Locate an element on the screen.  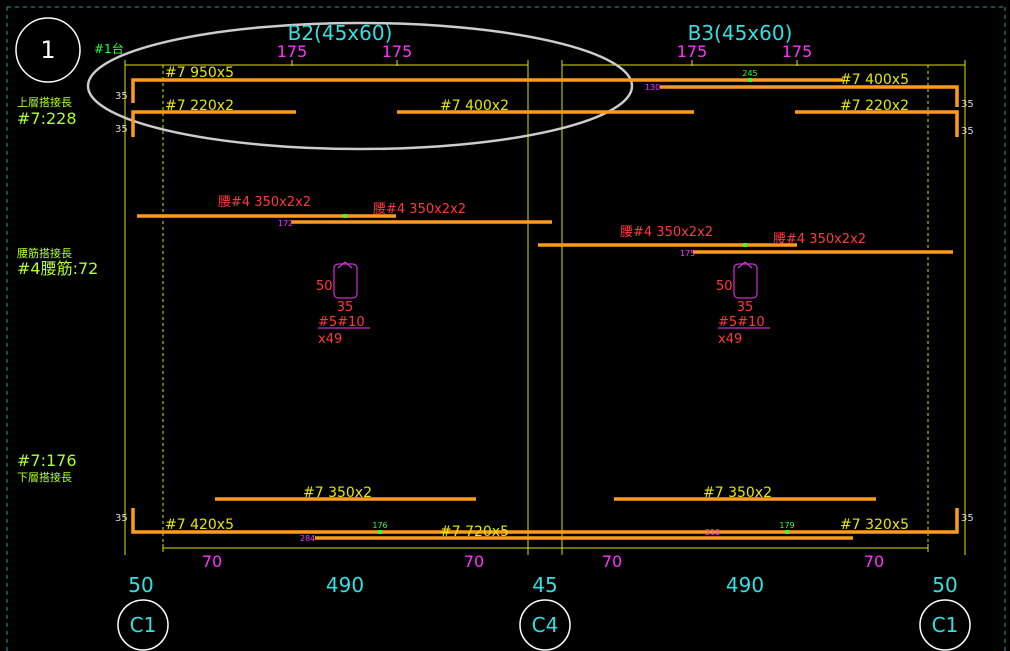
beam-name: B3(45x60) is located at coordinates (740, 33).